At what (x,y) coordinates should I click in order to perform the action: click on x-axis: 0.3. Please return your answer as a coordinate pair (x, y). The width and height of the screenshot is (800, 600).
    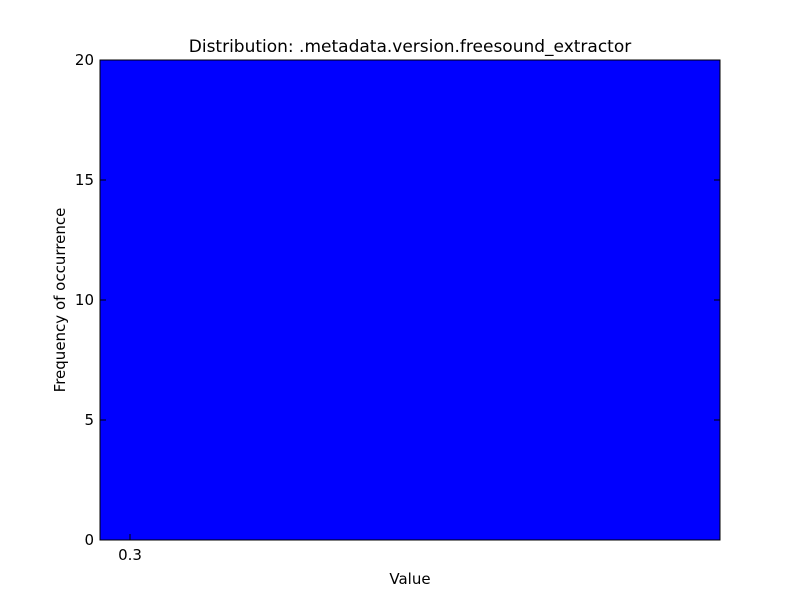
    Looking at the image, I should click on (130, 549).